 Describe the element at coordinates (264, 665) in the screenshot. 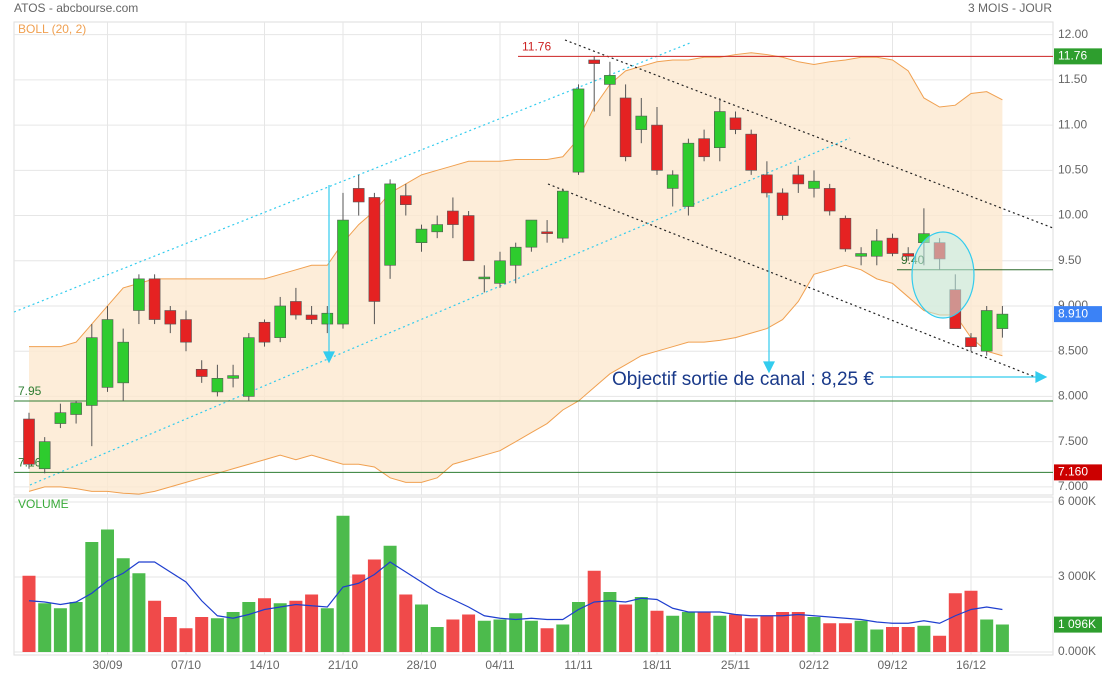

I see `x-tick-label: 14/10` at that location.